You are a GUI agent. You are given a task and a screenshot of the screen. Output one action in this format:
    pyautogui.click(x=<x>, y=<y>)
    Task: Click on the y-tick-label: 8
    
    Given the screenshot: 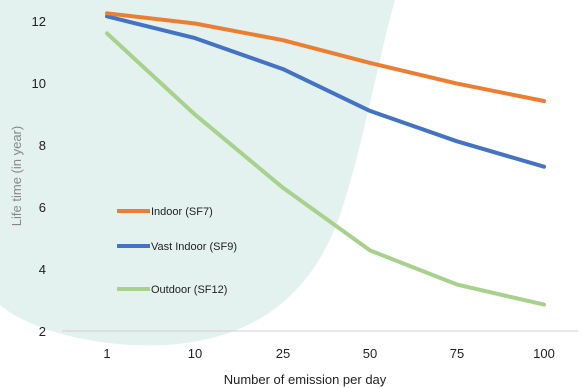 What is the action you would take?
    pyautogui.click(x=42, y=145)
    